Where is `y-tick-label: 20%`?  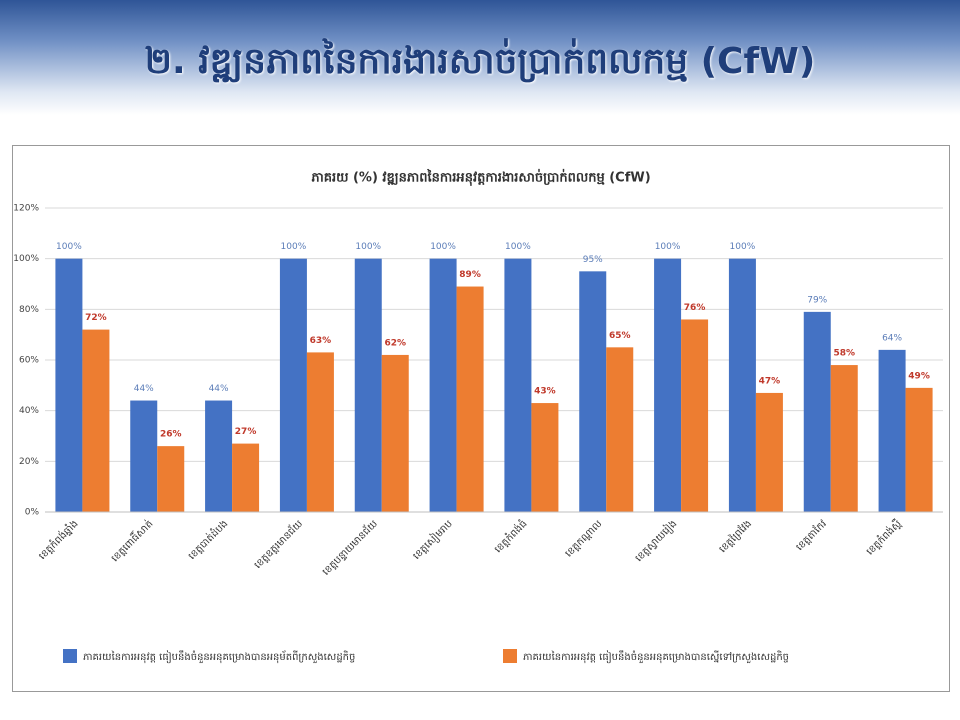
y-tick-label: 20% is located at coordinates (29, 462).